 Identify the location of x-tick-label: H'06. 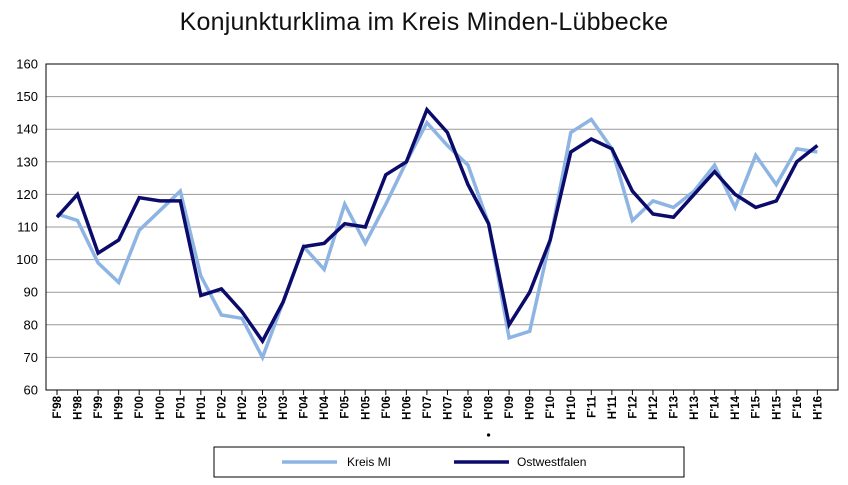
(407, 408).